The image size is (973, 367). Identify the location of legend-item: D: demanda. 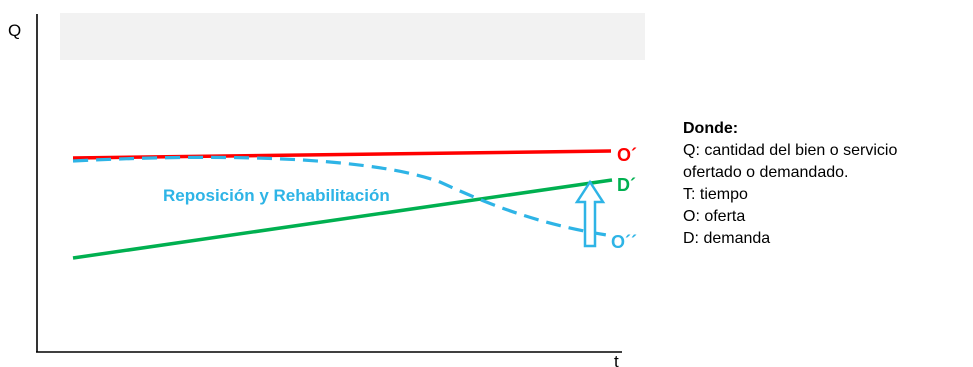
(727, 238).